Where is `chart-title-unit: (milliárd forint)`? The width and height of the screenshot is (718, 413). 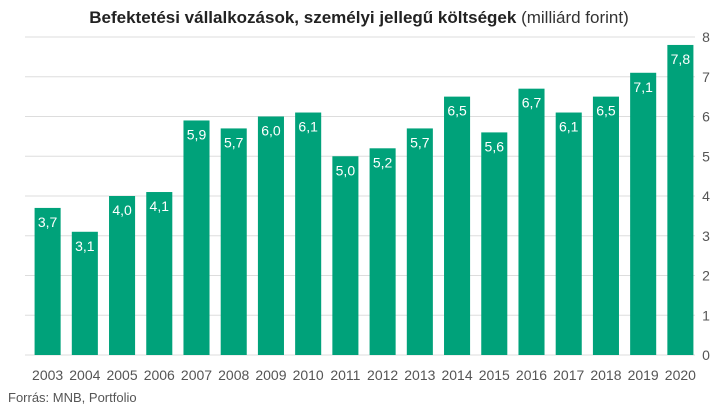 chart-title-unit: (milliárd forint) is located at coordinates (575, 17).